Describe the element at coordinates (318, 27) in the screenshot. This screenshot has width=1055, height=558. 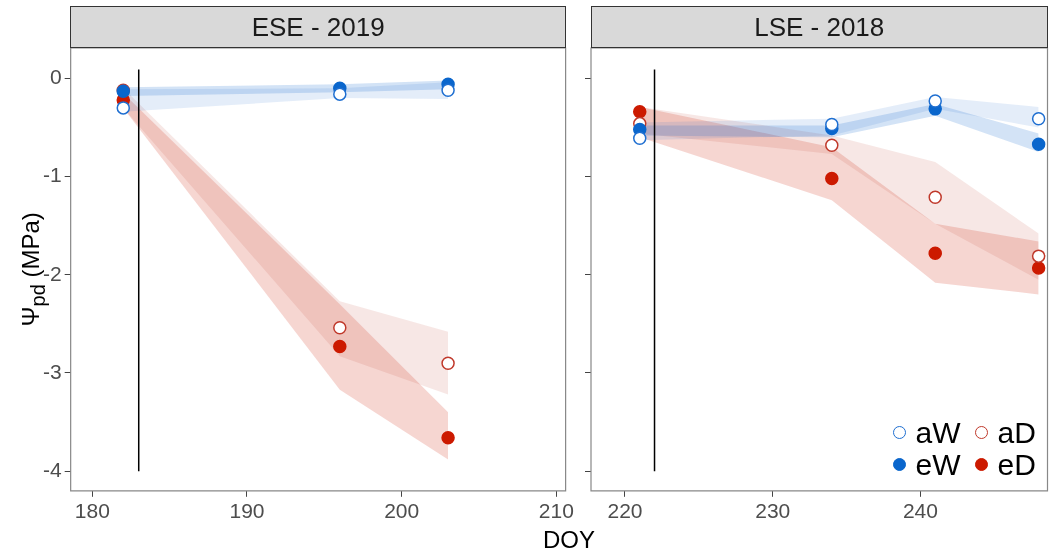
I see `chart-title: ESE - 2019` at that location.